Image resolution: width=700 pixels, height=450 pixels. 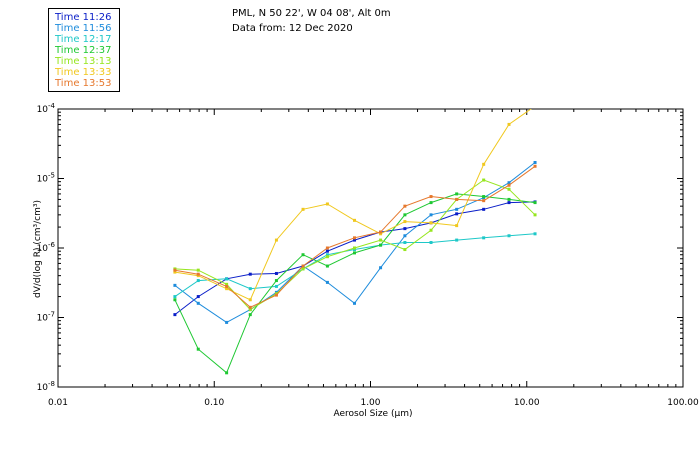 I want to click on x-tick-label: 1.00, so click(x=370, y=403).